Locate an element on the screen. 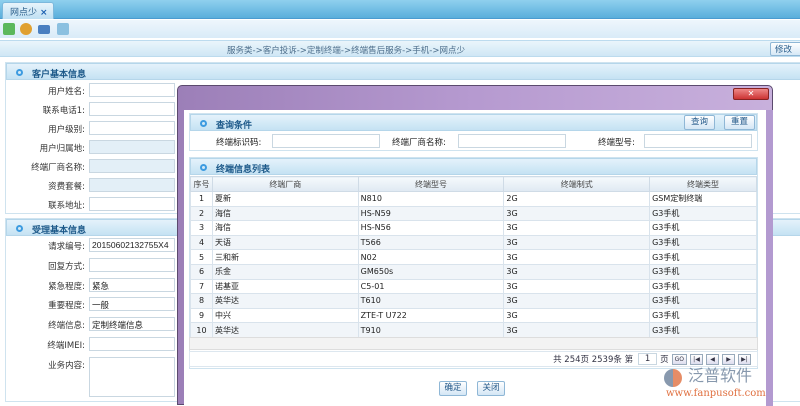 The image size is (800, 406). table-cell: T610 is located at coordinates (431, 301).